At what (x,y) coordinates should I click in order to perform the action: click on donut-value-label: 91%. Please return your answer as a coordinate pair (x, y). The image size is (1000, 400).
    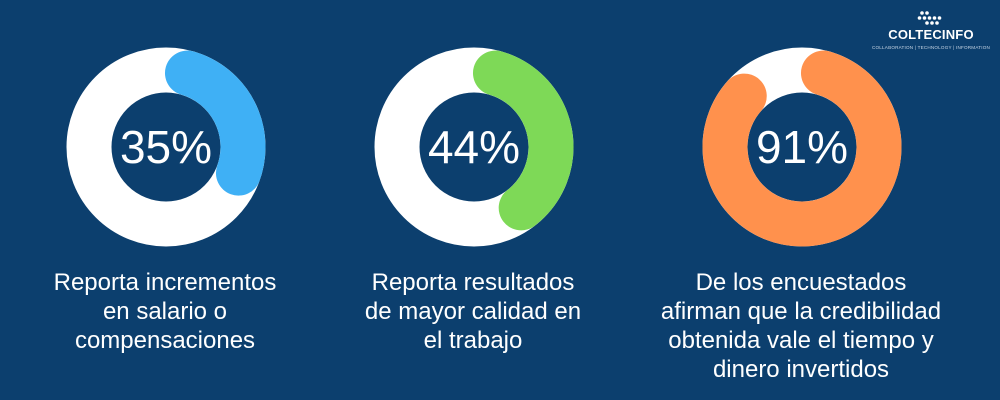
    Looking at the image, I should click on (802, 147).